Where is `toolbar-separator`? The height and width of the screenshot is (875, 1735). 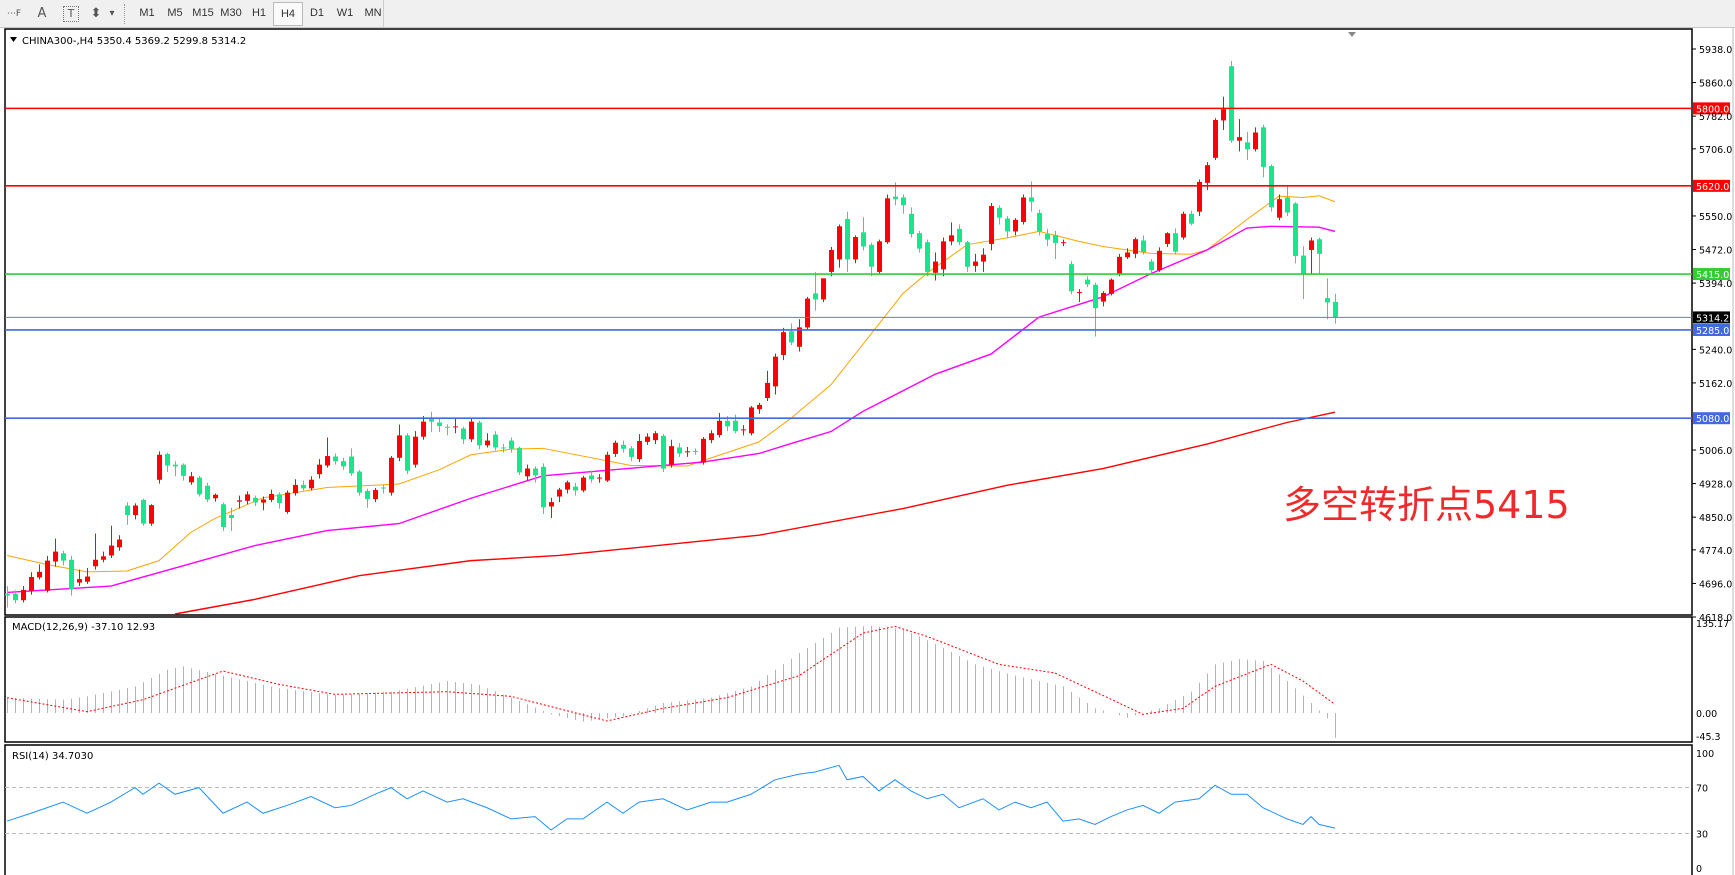 toolbar-separator is located at coordinates (125, 13).